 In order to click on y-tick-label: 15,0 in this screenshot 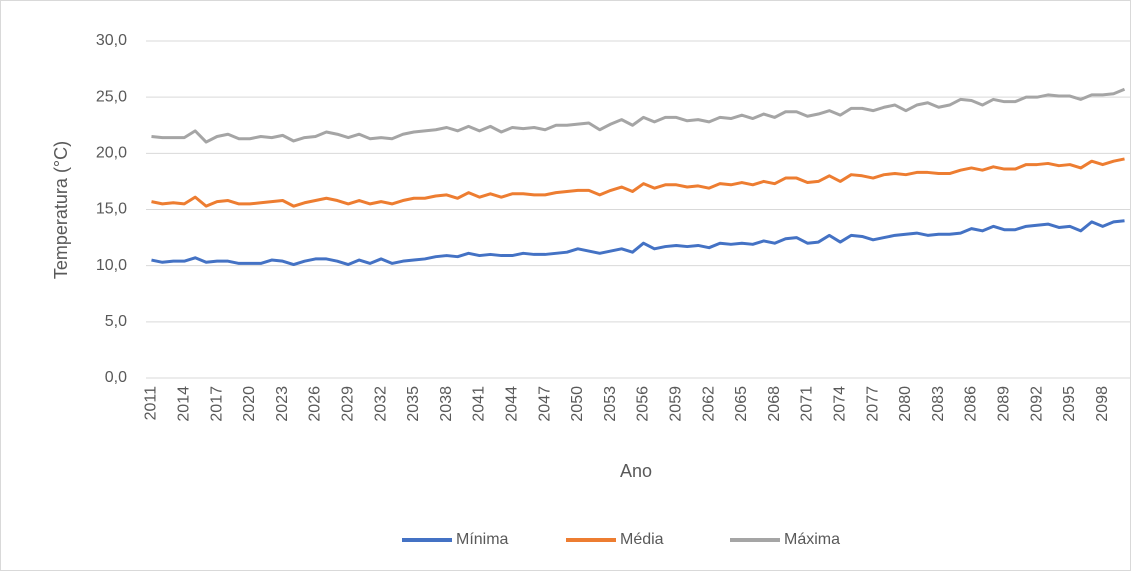, I will do `click(111, 209)`.